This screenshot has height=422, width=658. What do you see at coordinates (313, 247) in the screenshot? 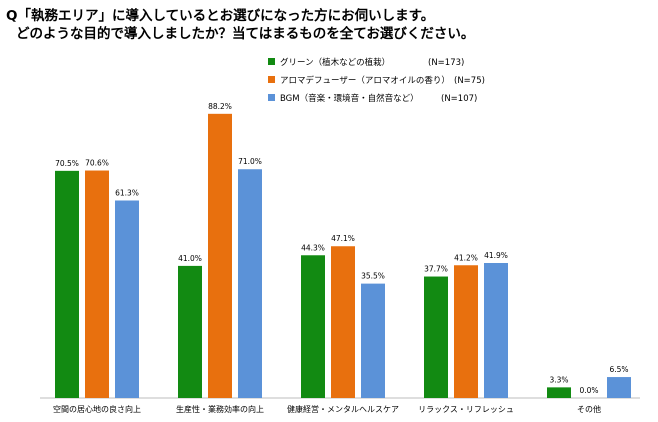
I see `value-label-1-3: 44.3%` at bounding box center [313, 247].